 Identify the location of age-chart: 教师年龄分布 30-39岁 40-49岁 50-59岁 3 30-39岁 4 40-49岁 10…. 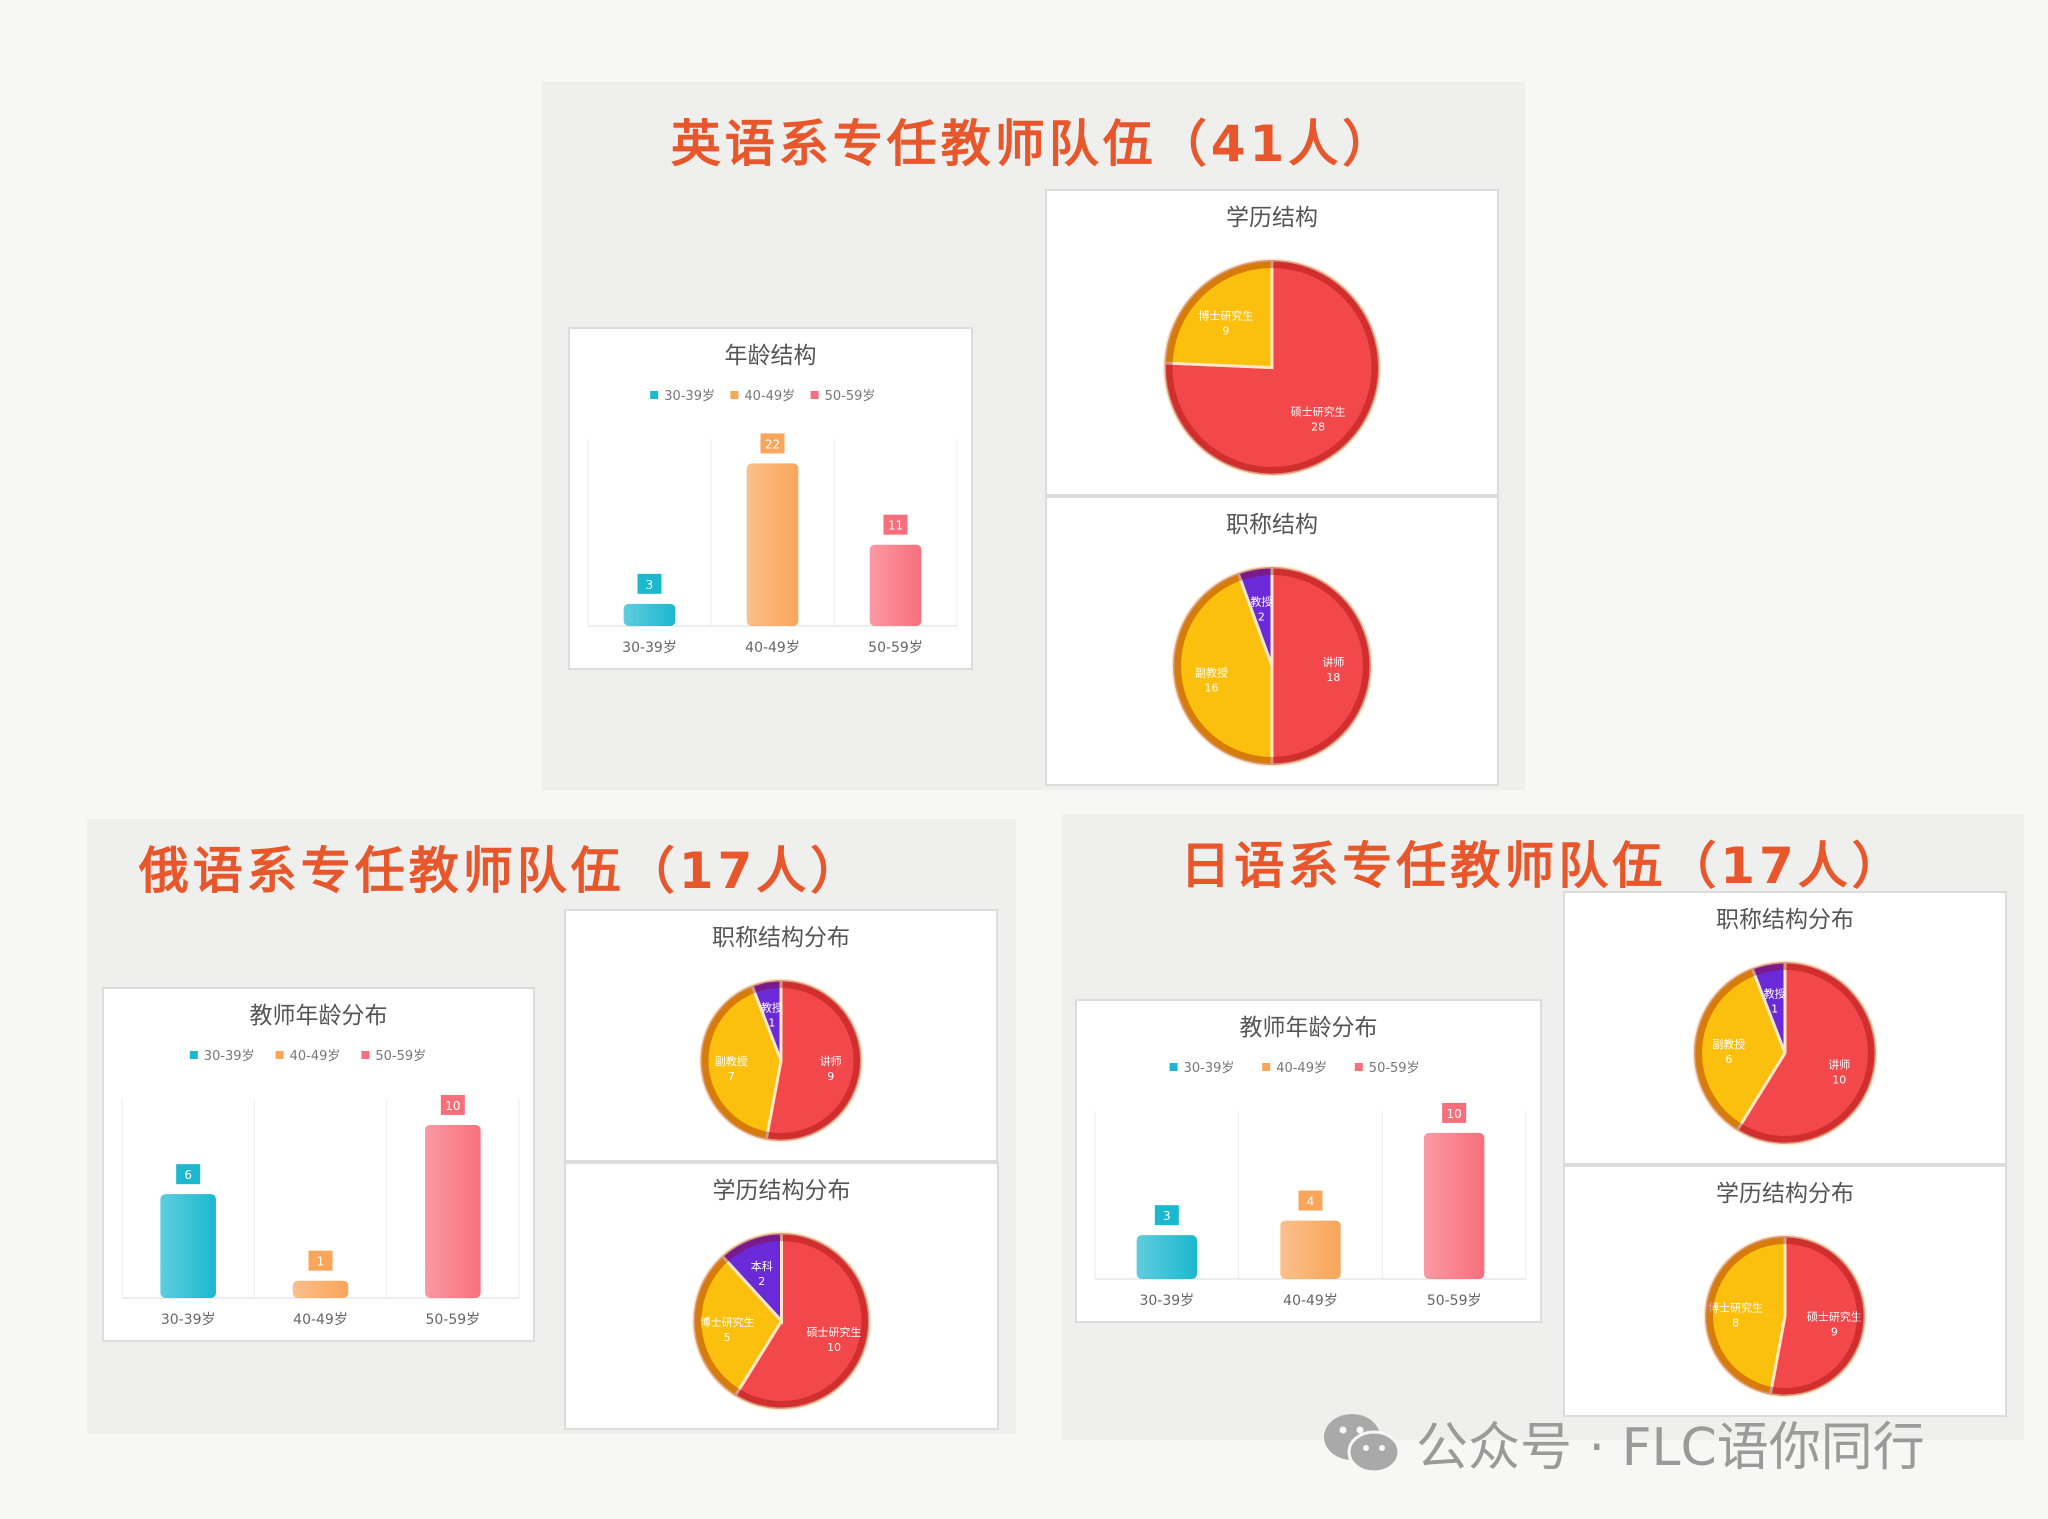
(1308, 1161).